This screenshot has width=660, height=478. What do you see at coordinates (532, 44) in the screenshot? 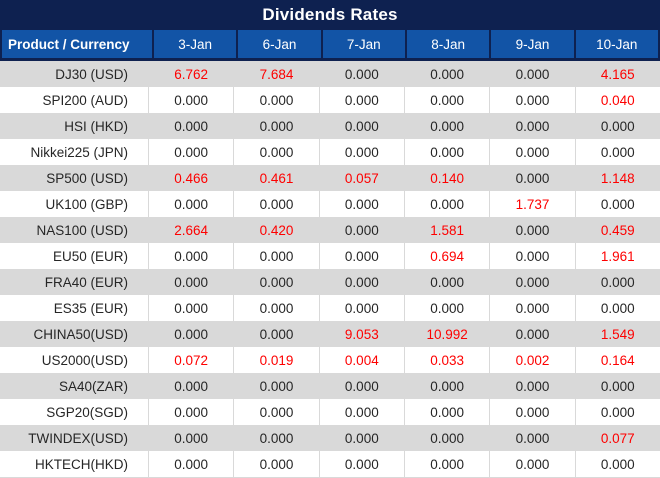
I see `date-header-9-jan: 9-Jan` at bounding box center [532, 44].